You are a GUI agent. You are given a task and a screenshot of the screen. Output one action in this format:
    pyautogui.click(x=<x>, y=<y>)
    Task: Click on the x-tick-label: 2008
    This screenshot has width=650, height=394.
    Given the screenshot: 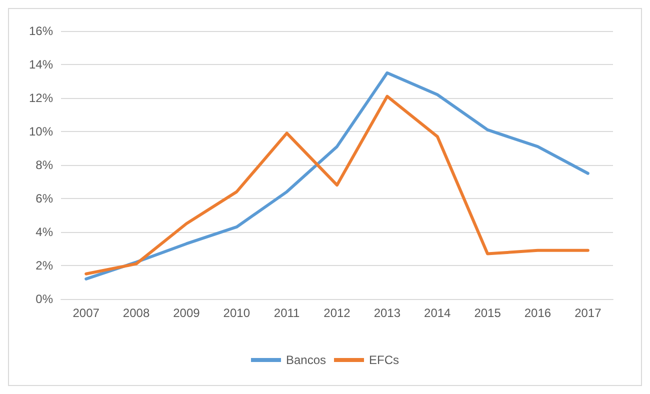 What is the action you would take?
    pyautogui.click(x=136, y=313)
    